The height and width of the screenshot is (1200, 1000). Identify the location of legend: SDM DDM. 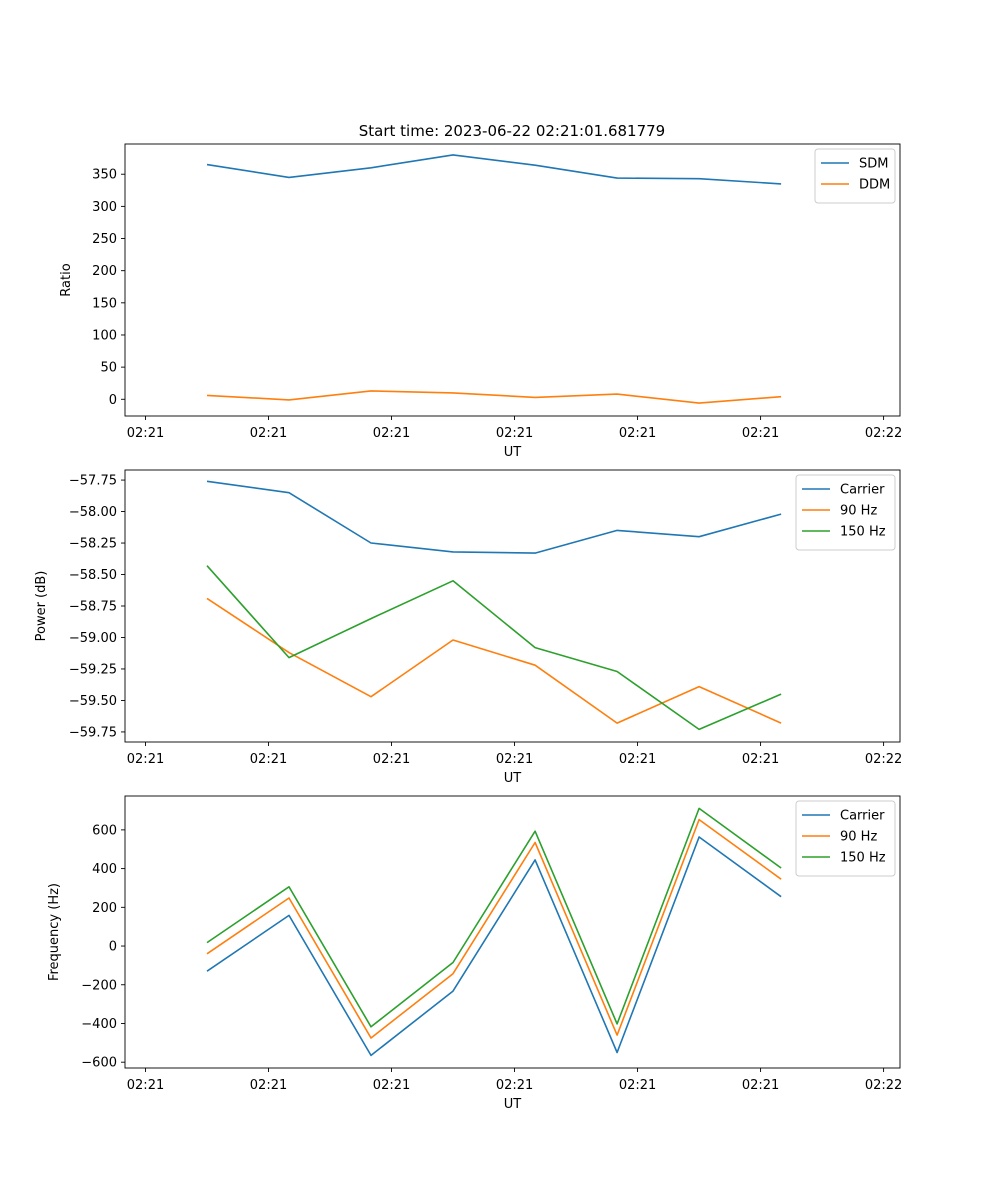
(855, 176).